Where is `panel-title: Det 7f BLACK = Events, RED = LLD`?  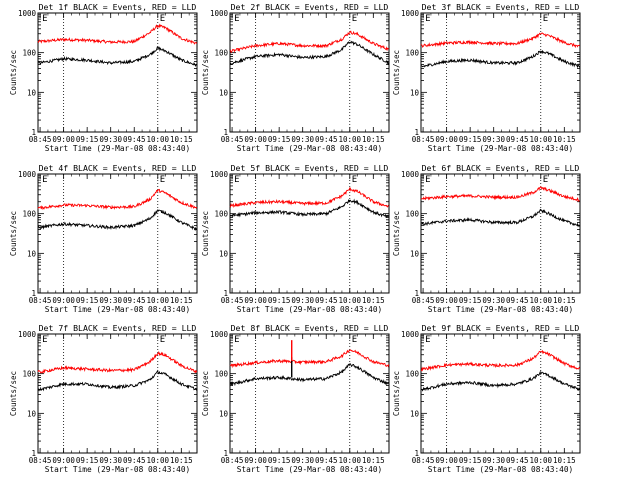
panel-title: Det 7f BLACK = Events, RED = LLD is located at coordinates (118, 328).